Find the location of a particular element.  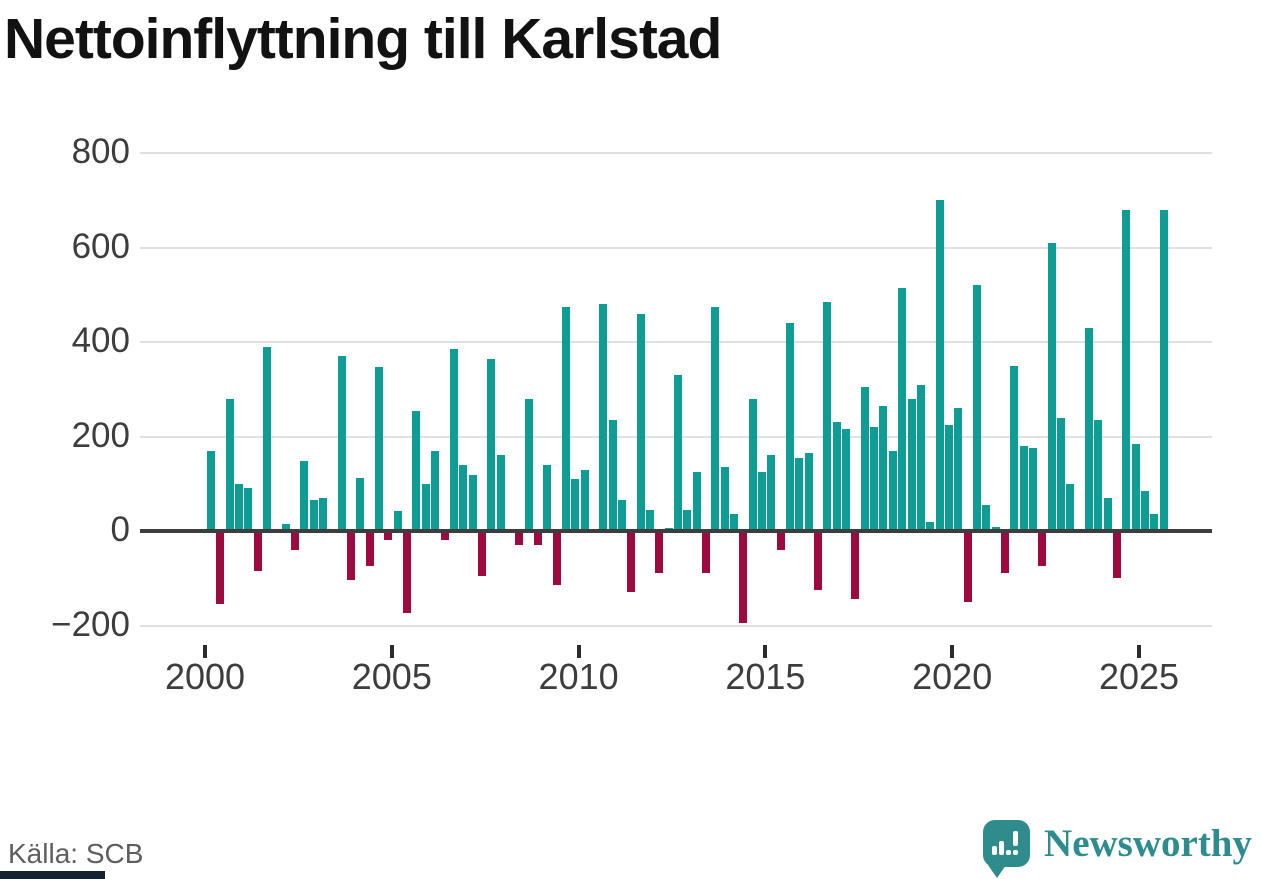

bar-2000-q1 is located at coordinates (211, 490).